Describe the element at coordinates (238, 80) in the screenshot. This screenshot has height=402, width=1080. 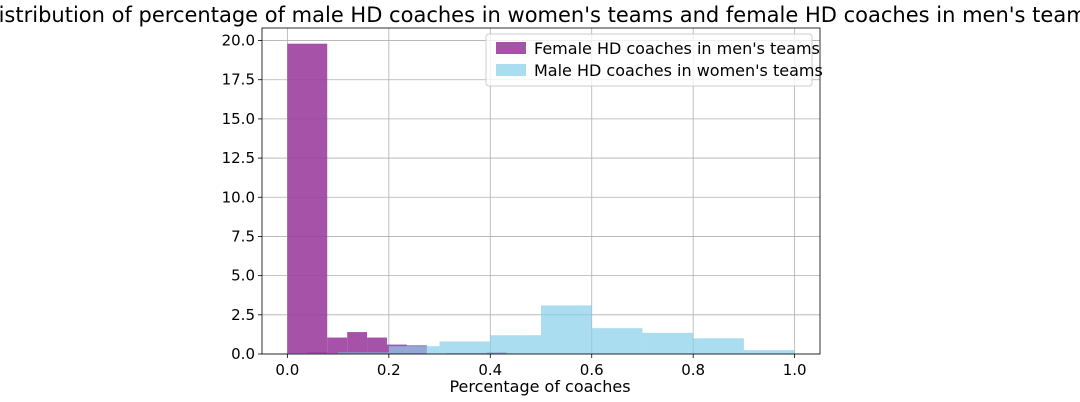
I see `y-tick-label: 17.5` at that location.